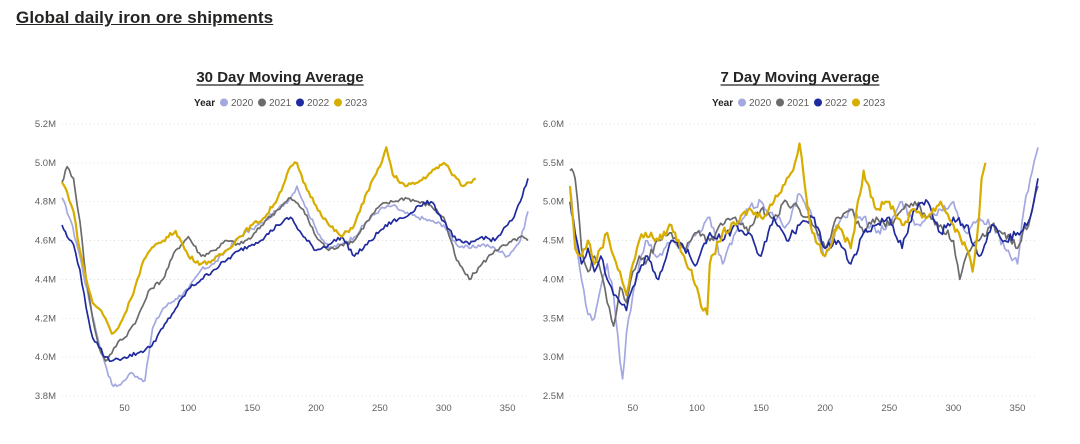 This screenshot has height=444, width=1080. Describe the element at coordinates (45, 124) in the screenshot. I see `y-tick-label: 5.2M` at that location.